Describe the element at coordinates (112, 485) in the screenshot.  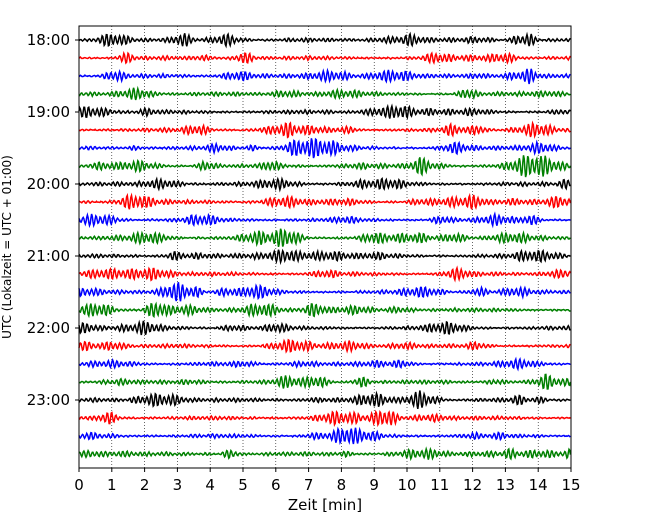
I see `x-tick-label: 1` at that location.